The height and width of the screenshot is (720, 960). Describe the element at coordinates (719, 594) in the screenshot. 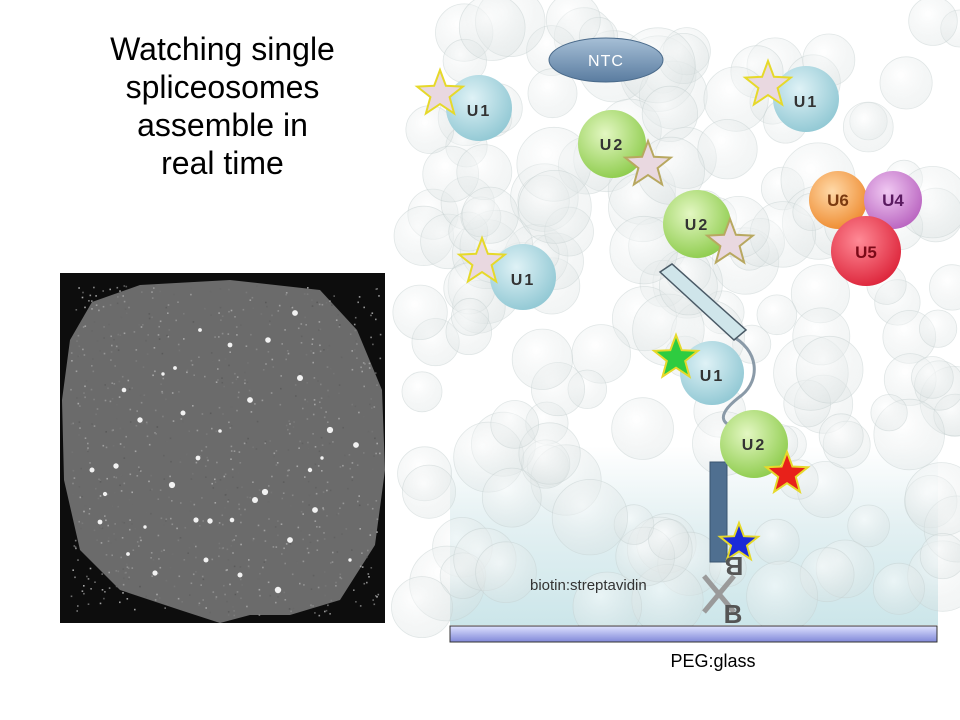

I see `streptavidin-cross` at that location.